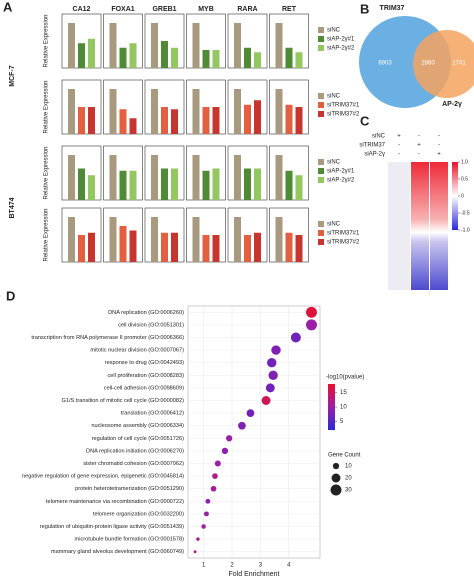 This screenshot has width=474, height=579. I want to click on x-tick-label: 3, so click(261, 566).